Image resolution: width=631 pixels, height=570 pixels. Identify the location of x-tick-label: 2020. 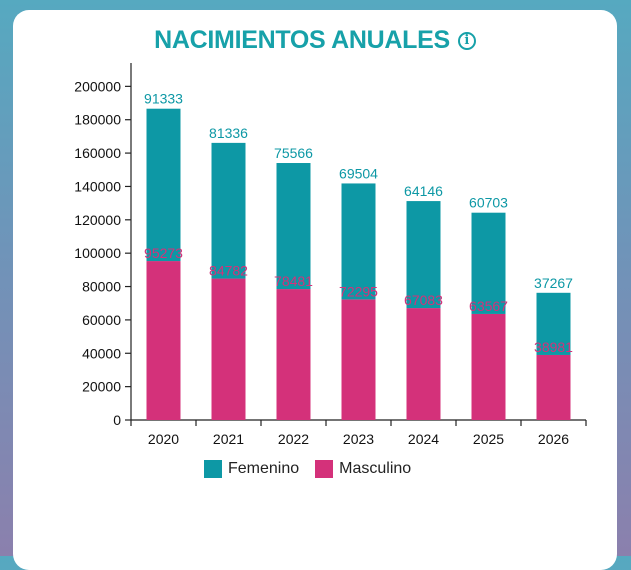
(163, 439).